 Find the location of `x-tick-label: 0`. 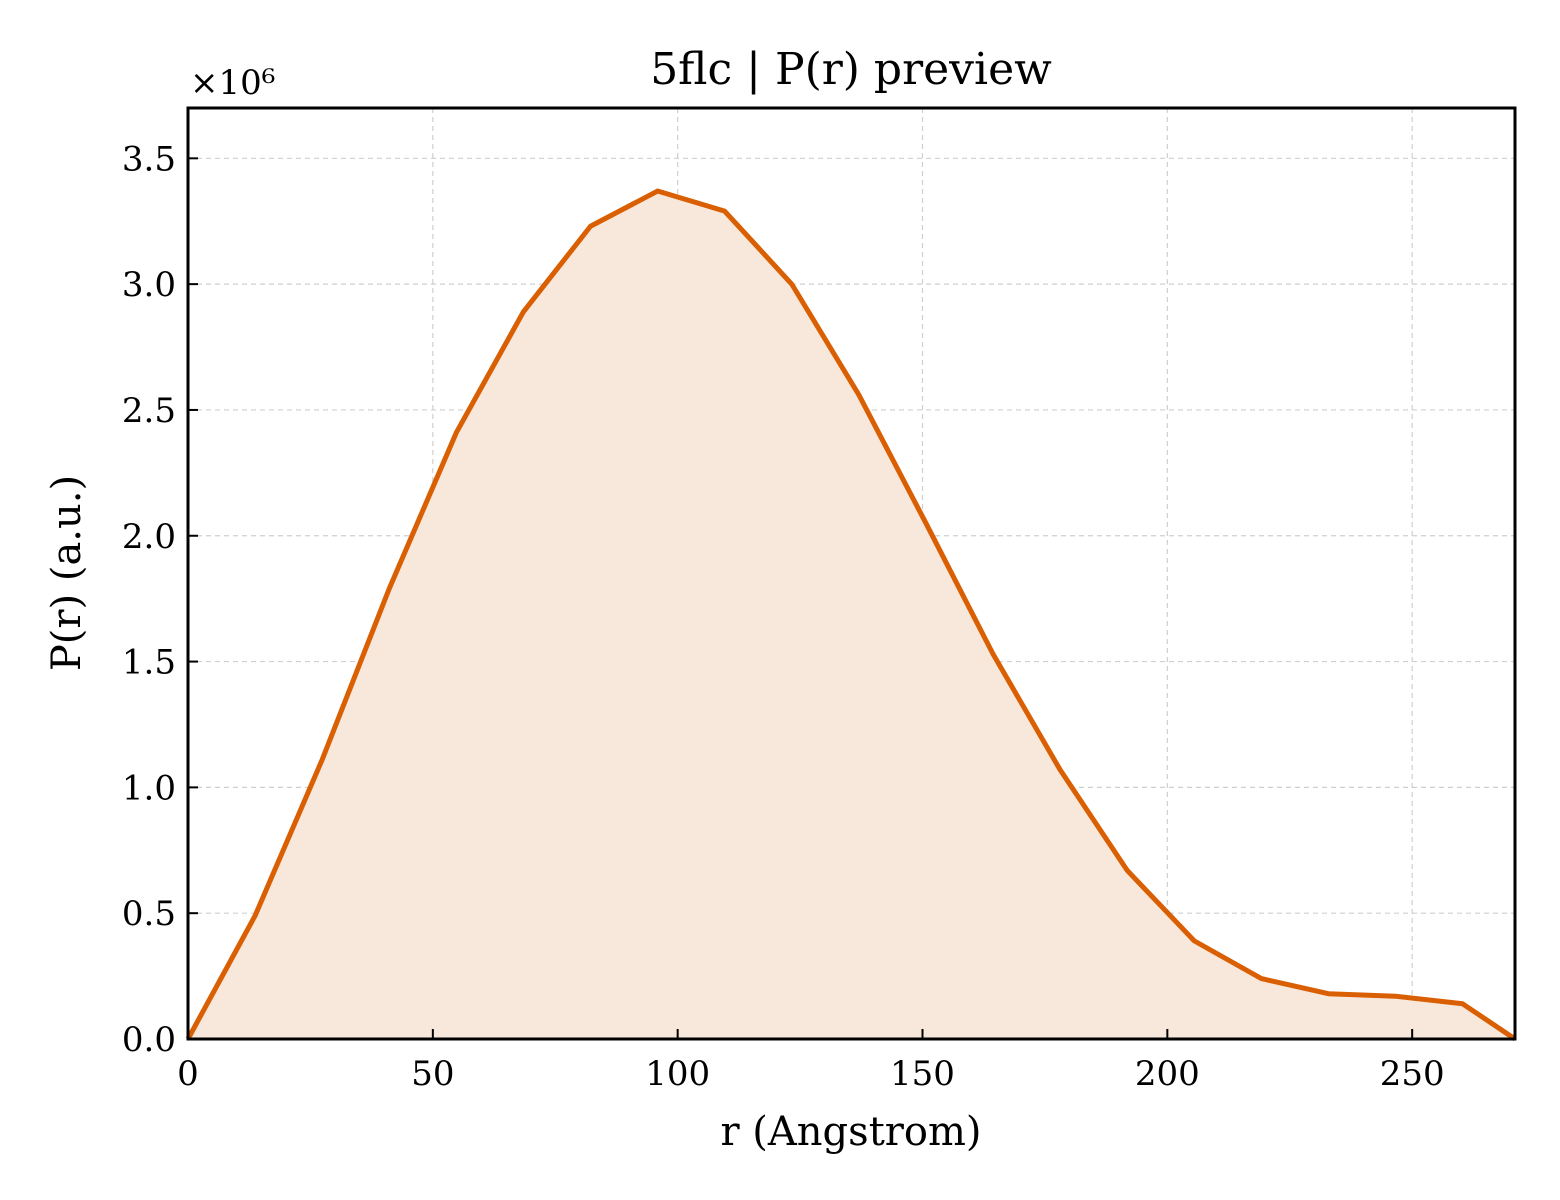

x-tick-label: 0 is located at coordinates (188, 1074).